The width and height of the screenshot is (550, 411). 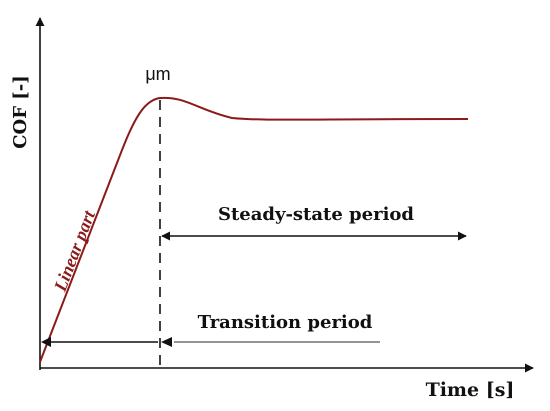 I want to click on transition-label: Transition period, so click(x=285, y=322).